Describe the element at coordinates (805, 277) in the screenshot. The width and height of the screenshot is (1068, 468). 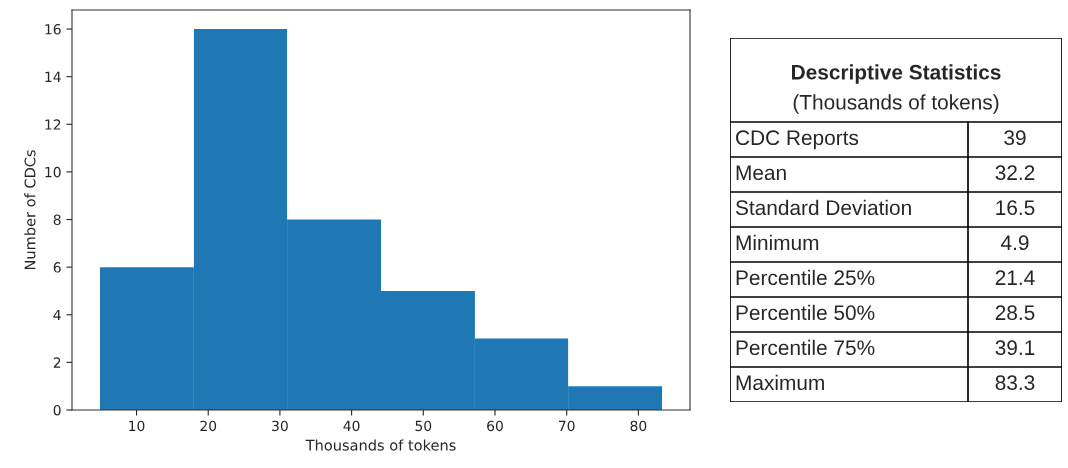
I see `category-label: Percentile 25%` at that location.